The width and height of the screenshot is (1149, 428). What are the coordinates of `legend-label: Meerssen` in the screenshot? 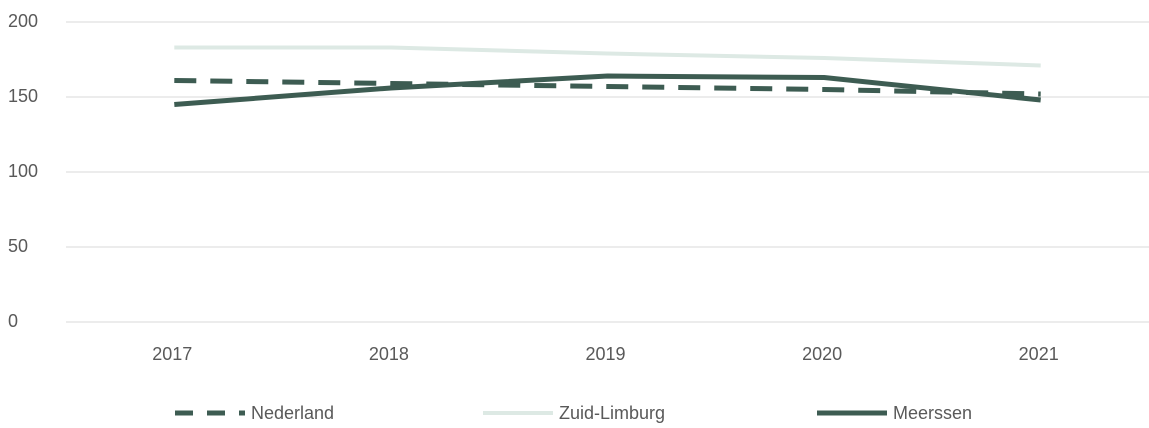 It's located at (932, 413).